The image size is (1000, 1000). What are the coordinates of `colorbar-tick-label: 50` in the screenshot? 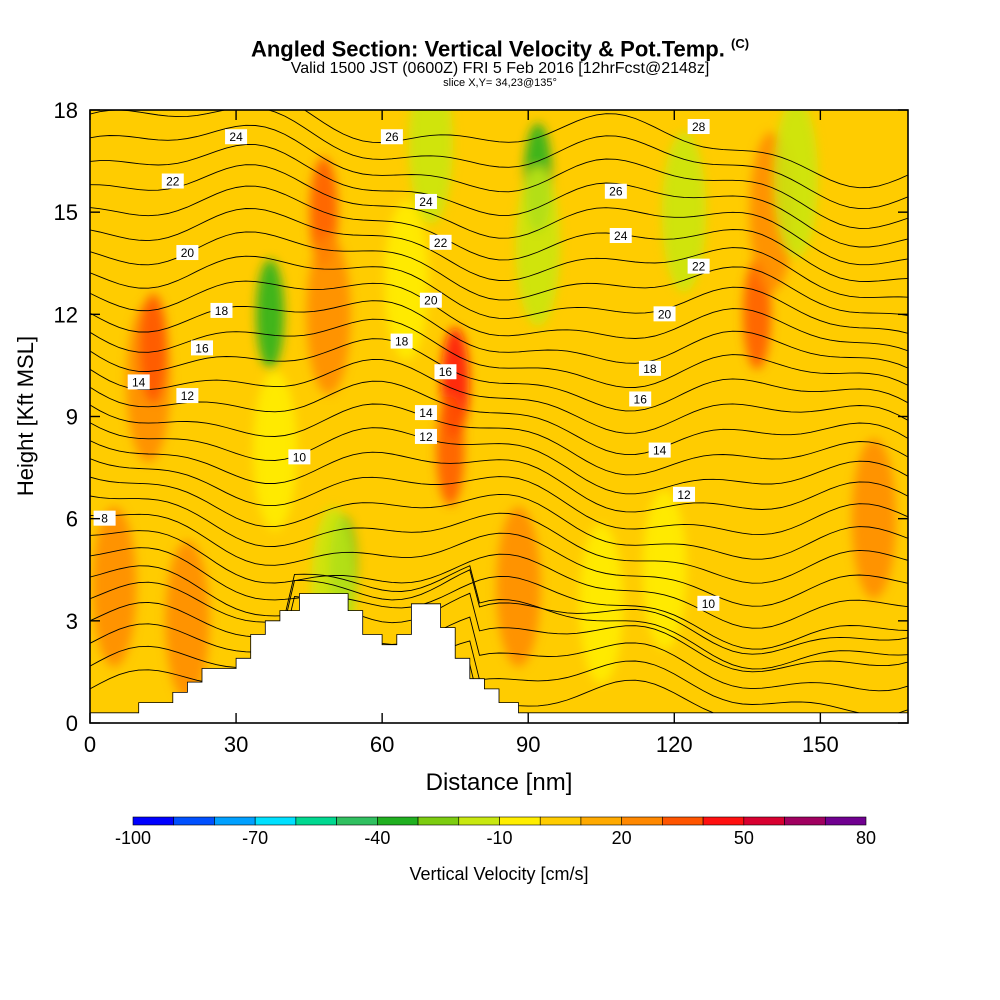 It's located at (744, 838).